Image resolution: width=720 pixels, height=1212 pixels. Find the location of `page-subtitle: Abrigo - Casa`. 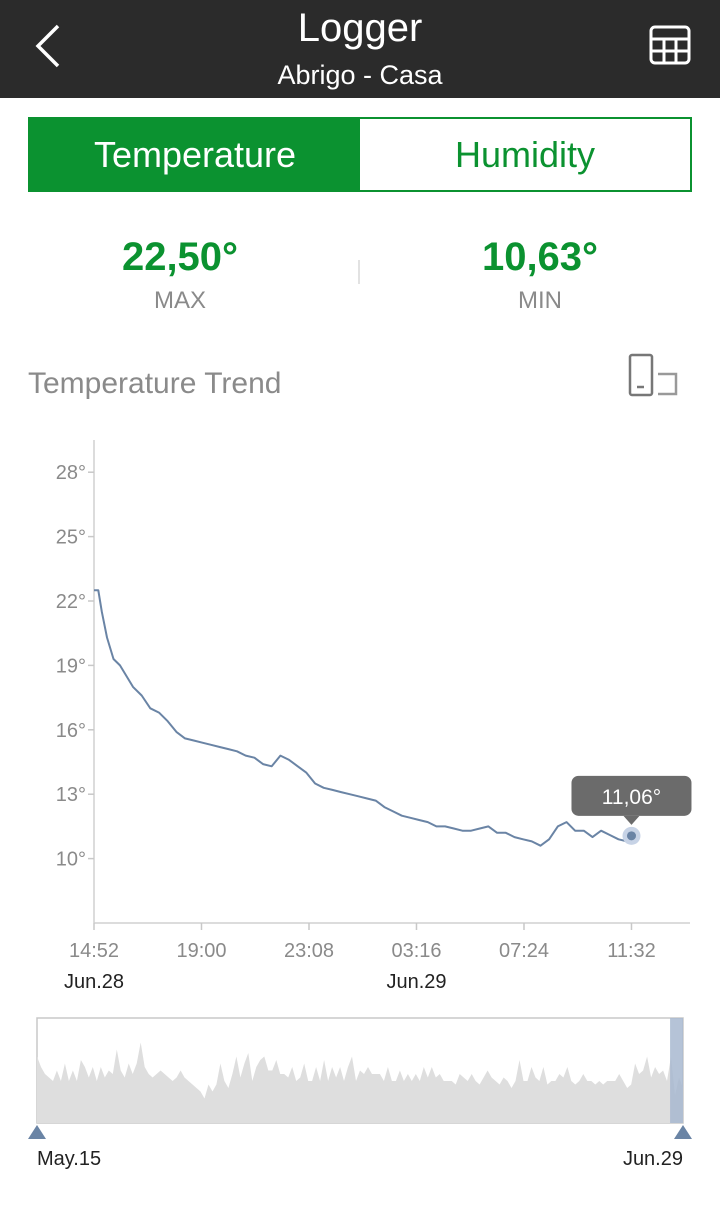

page-subtitle: Abrigo - Casa is located at coordinates (360, 75).